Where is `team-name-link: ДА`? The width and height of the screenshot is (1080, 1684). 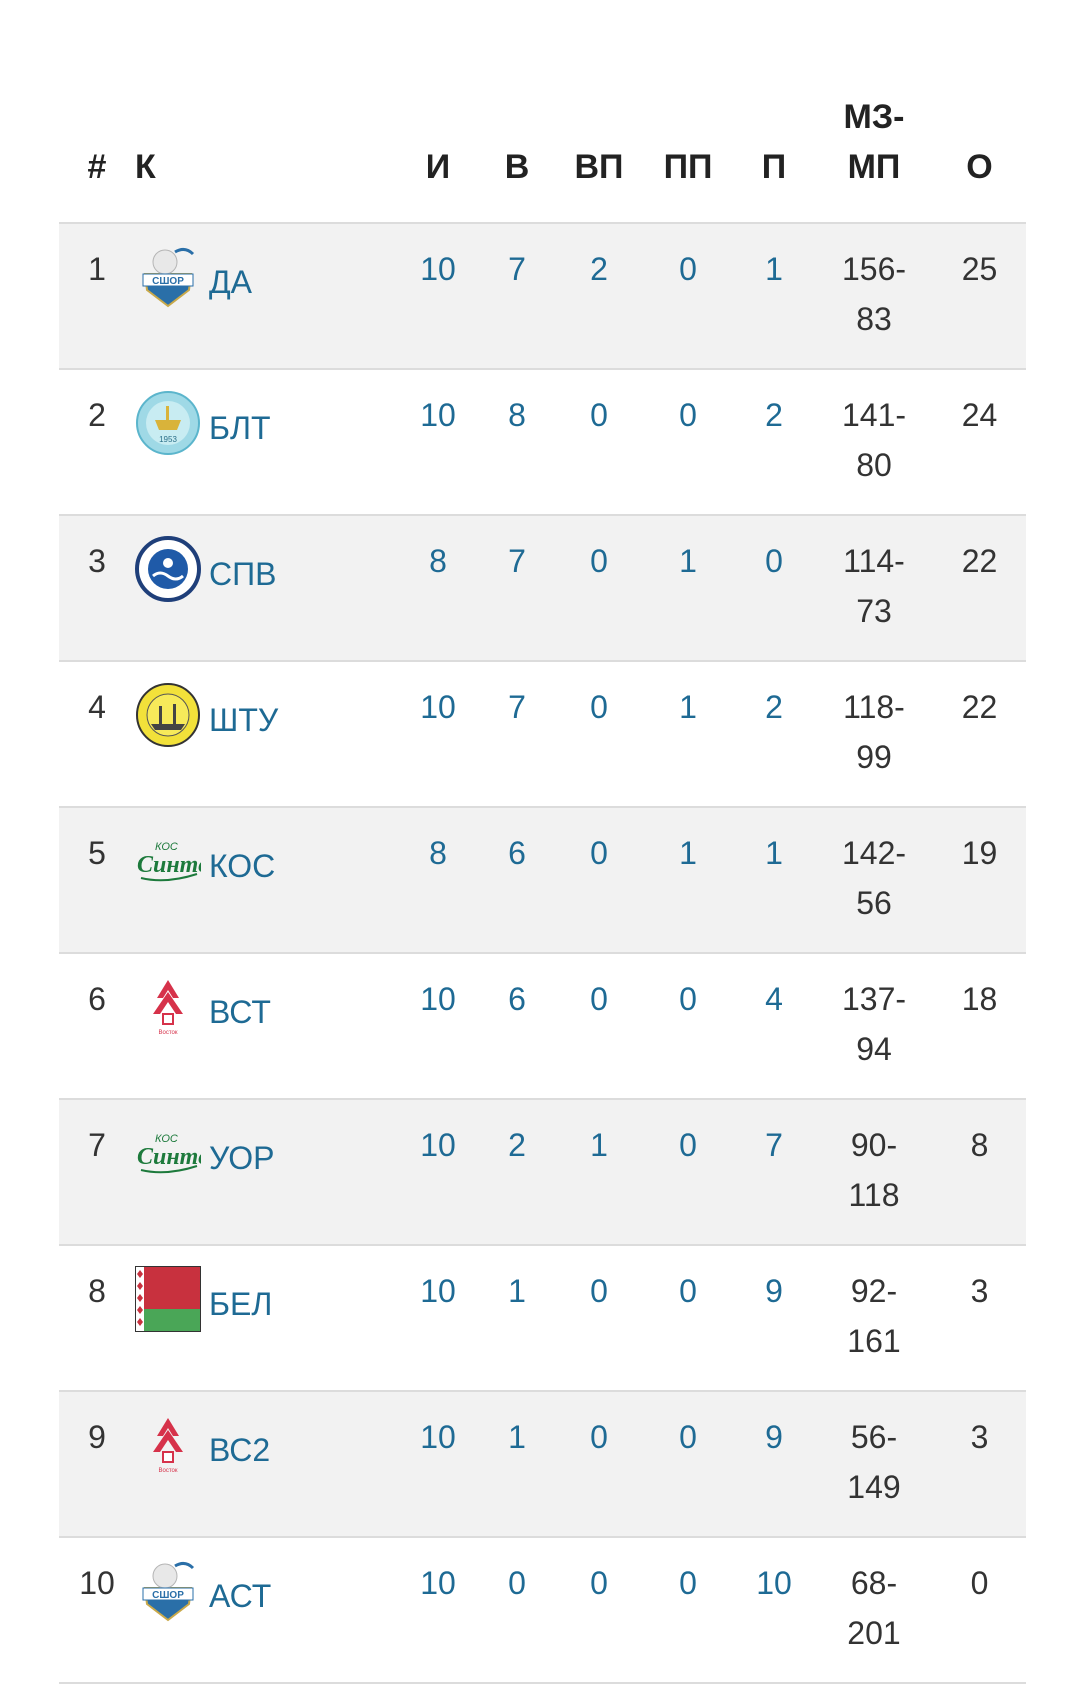 team-name-link: ДА is located at coordinates (231, 282).